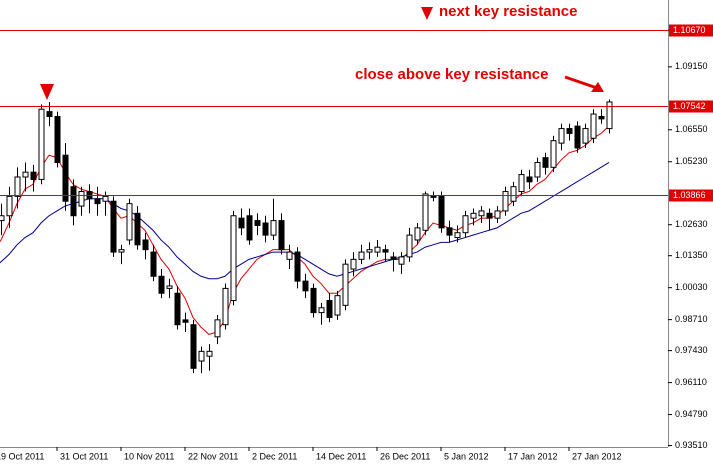 The image size is (713, 467). I want to click on x-tick-label: 2 Dec 2011, so click(274, 456).